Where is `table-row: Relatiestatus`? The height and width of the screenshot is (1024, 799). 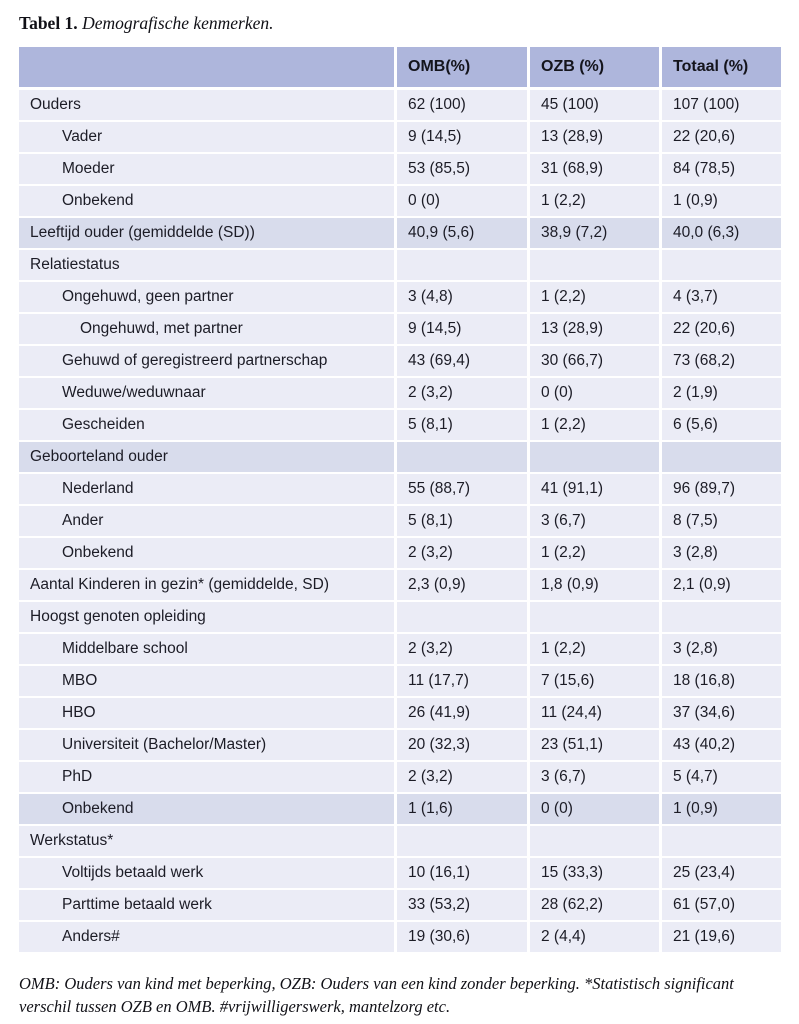
table-row: Relatiestatus is located at coordinates (400, 265).